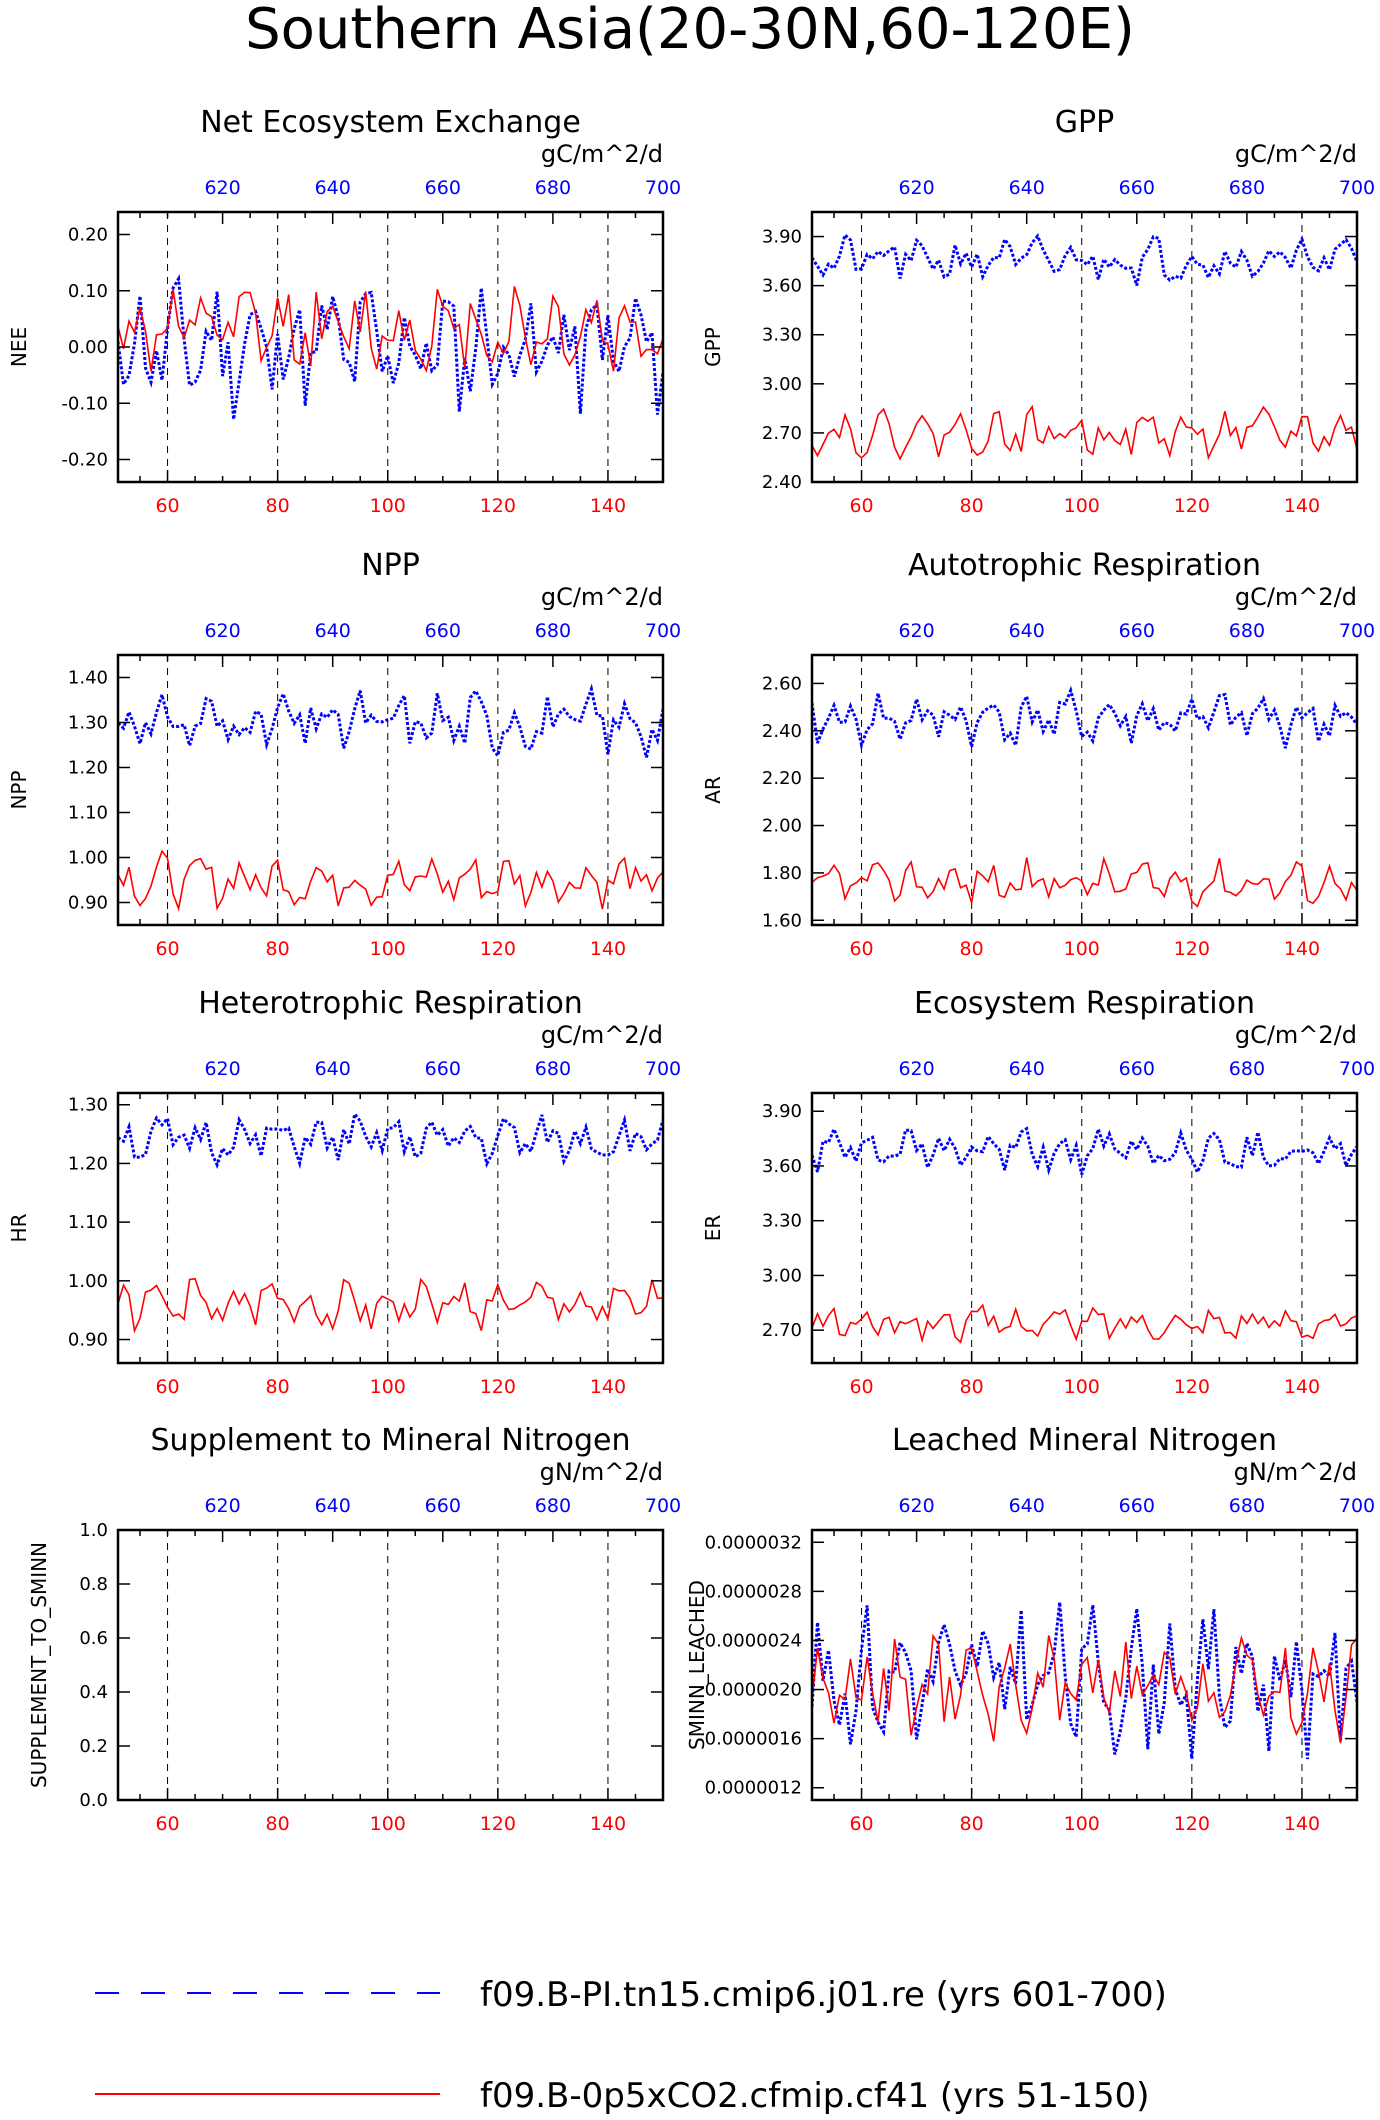  Describe the element at coordinates (753, 1739) in the screenshot. I see `y-tick-label: 0.0000016` at that location.